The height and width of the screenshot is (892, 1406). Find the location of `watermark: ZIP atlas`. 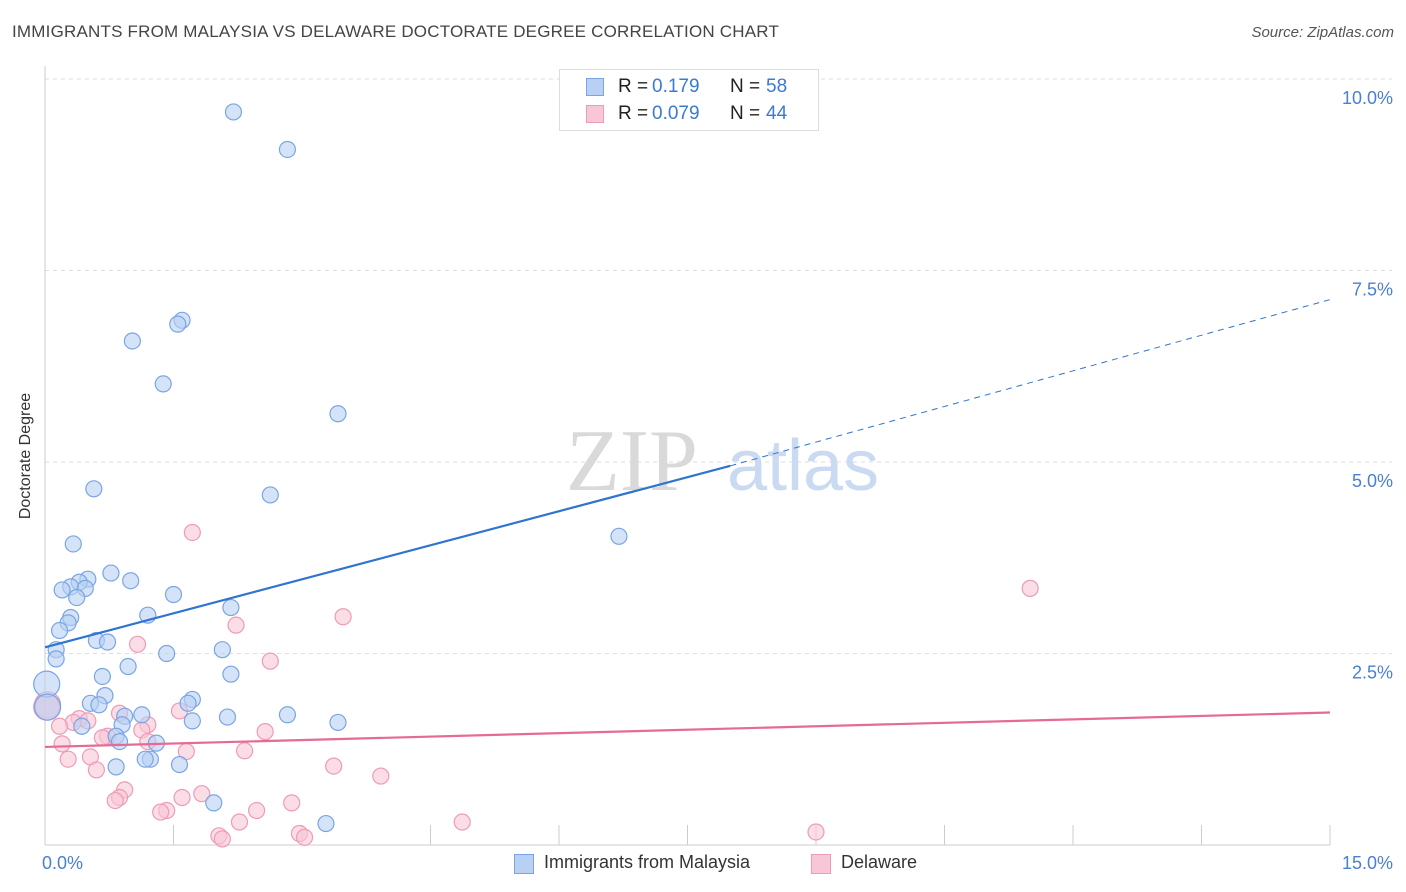

watermark: ZIP atlas is located at coordinates (722, 461).